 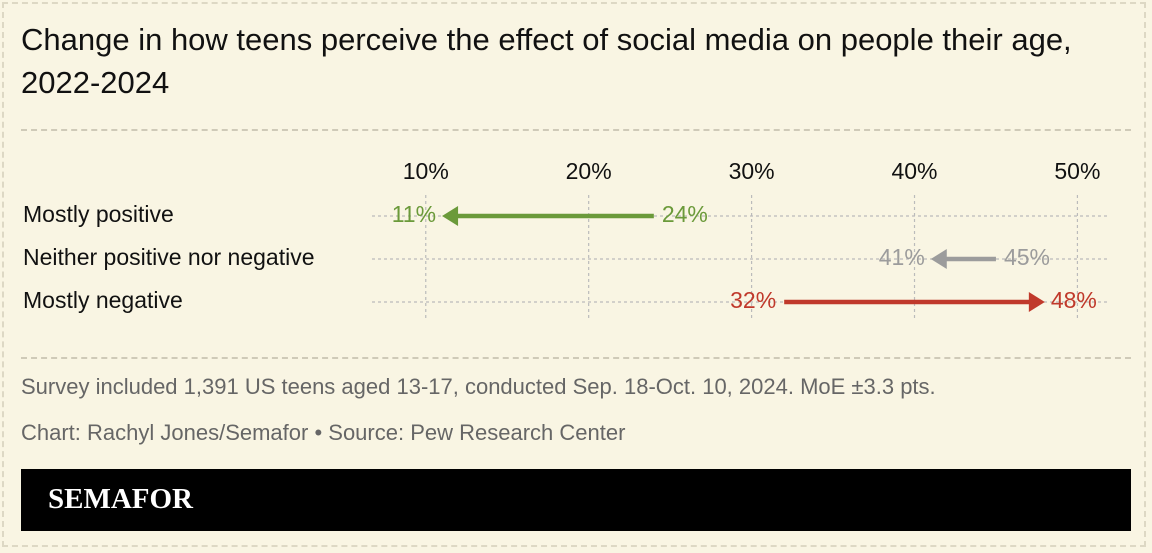 I want to click on x-tick-label: 10%, so click(x=426, y=171).